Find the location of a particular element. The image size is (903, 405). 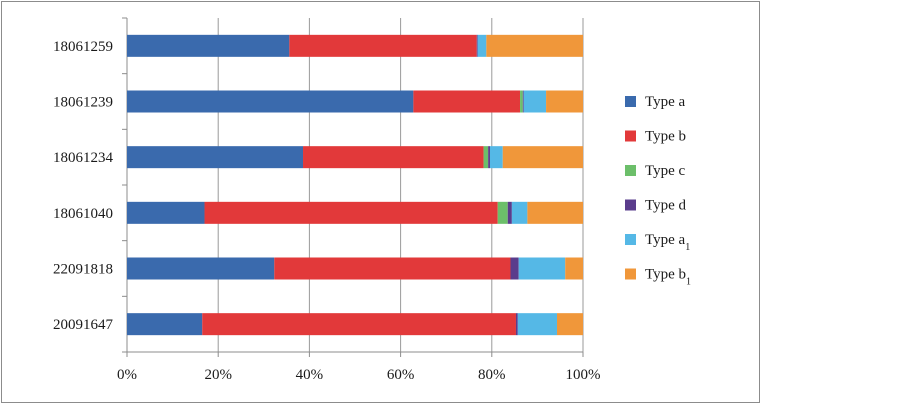

x-tick-label: 0% is located at coordinates (127, 375).